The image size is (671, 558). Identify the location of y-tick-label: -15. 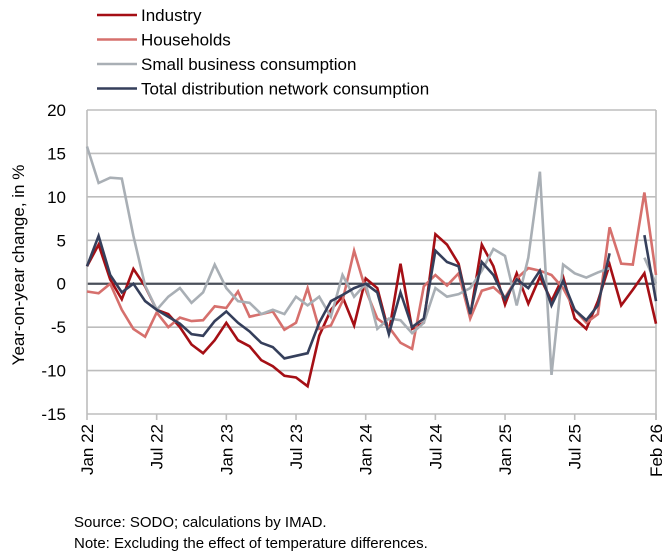
(53, 414).